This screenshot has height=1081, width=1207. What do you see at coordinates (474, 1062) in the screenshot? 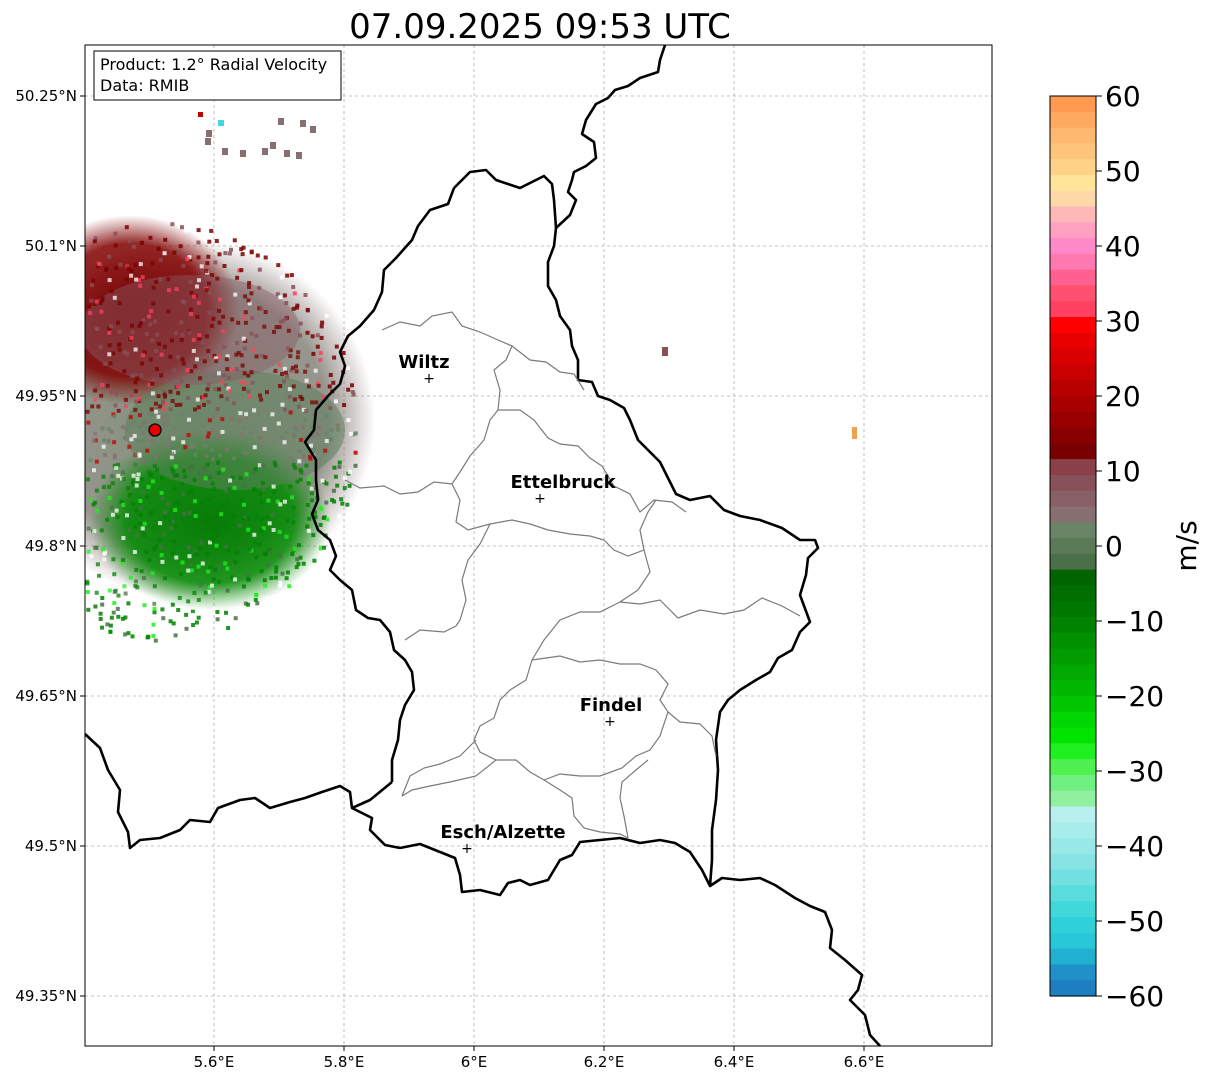
I see `lon-tick-label: 6°E` at bounding box center [474, 1062].